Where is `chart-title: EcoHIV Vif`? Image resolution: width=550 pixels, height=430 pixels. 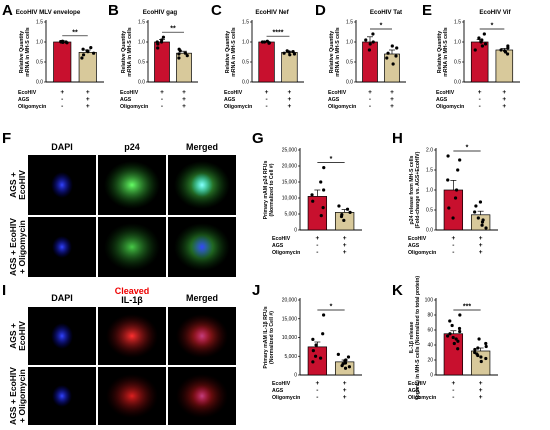
chart-title: EcoHIV Vif is located at coordinates (495, 12).